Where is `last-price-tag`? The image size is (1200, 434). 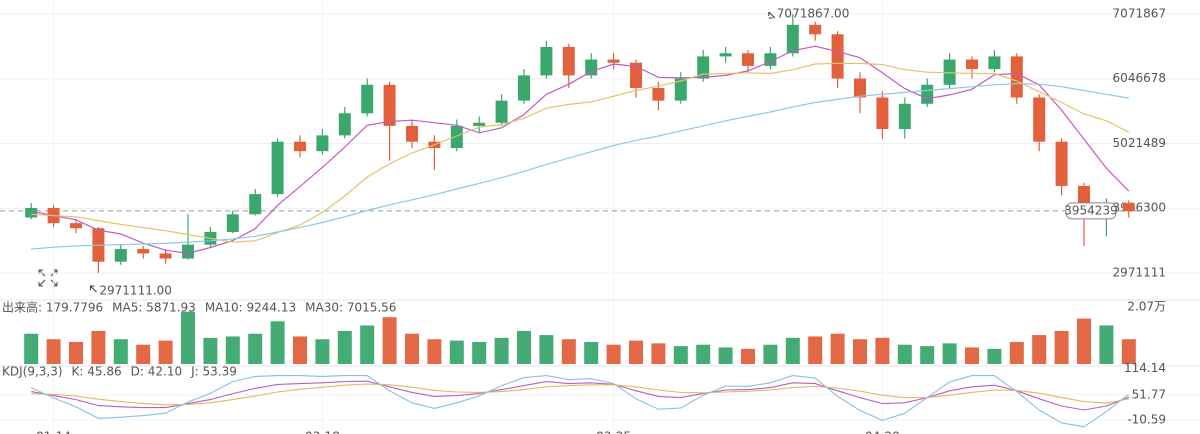 last-price-tag is located at coordinates (1091, 211).